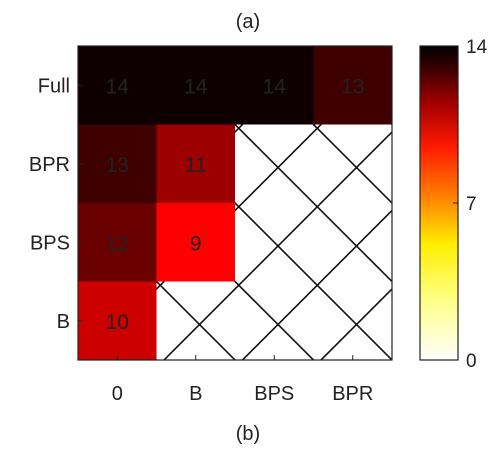  Describe the element at coordinates (117, 394) in the screenshot. I see `x-tick-label: 0` at that location.